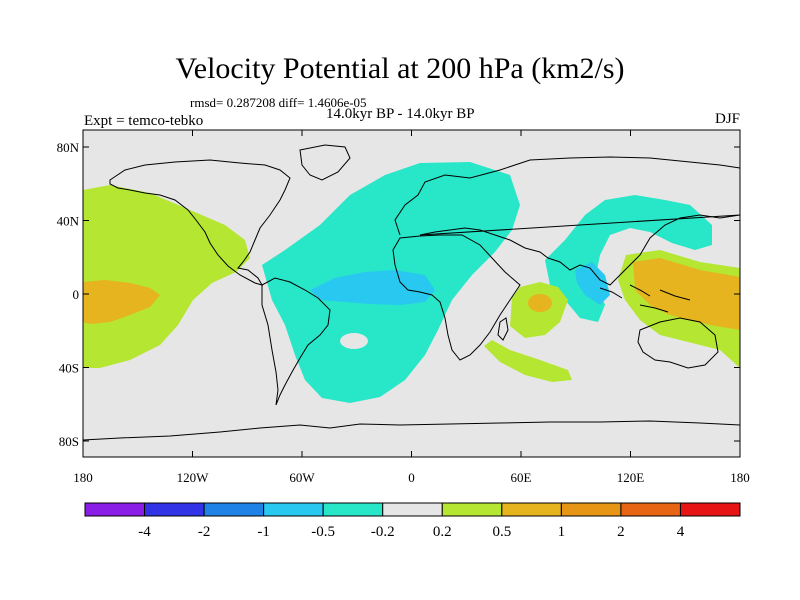 The height and width of the screenshot is (600, 800). I want to click on lat-tick-label: 80S, so click(69, 441).